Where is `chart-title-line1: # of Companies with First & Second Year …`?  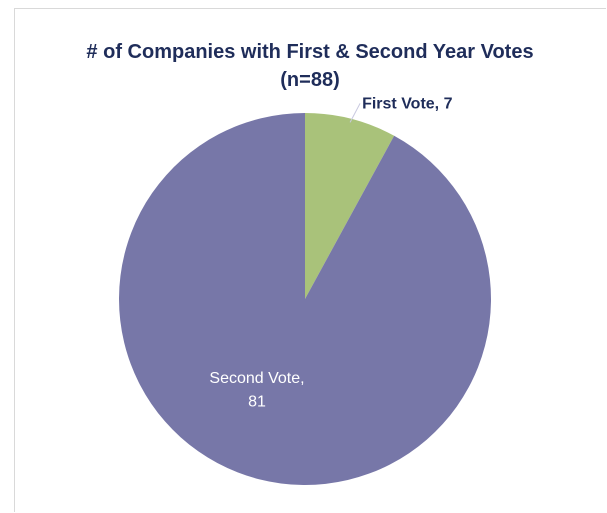
chart-title-line1: # of Companies with First & Second Year … is located at coordinates (310, 52).